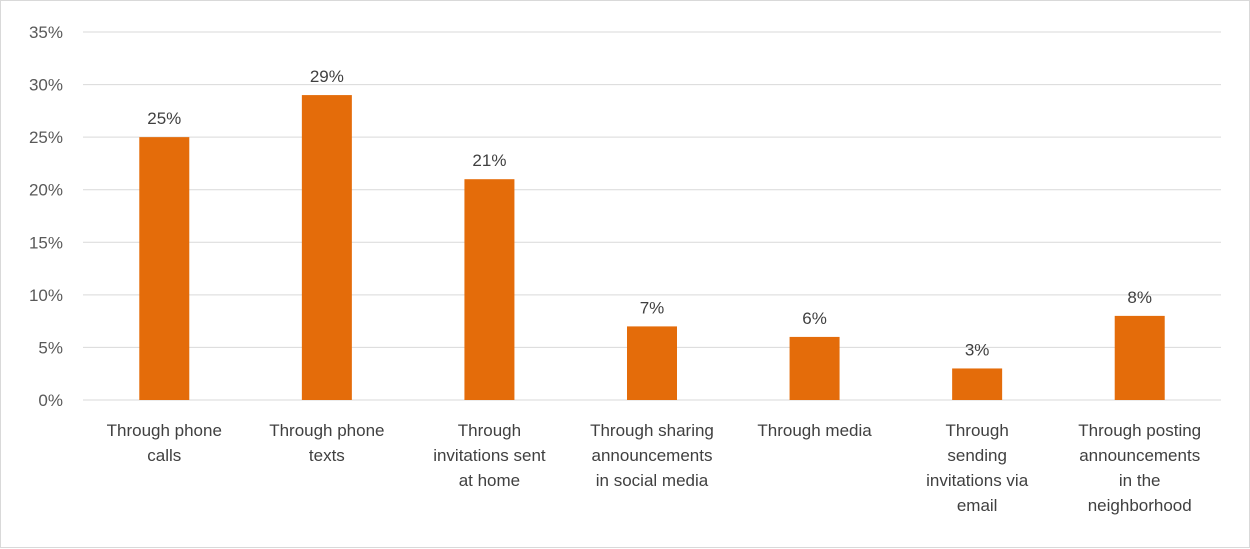 This screenshot has width=1250, height=549. I want to click on data-label: 7%, so click(652, 307).